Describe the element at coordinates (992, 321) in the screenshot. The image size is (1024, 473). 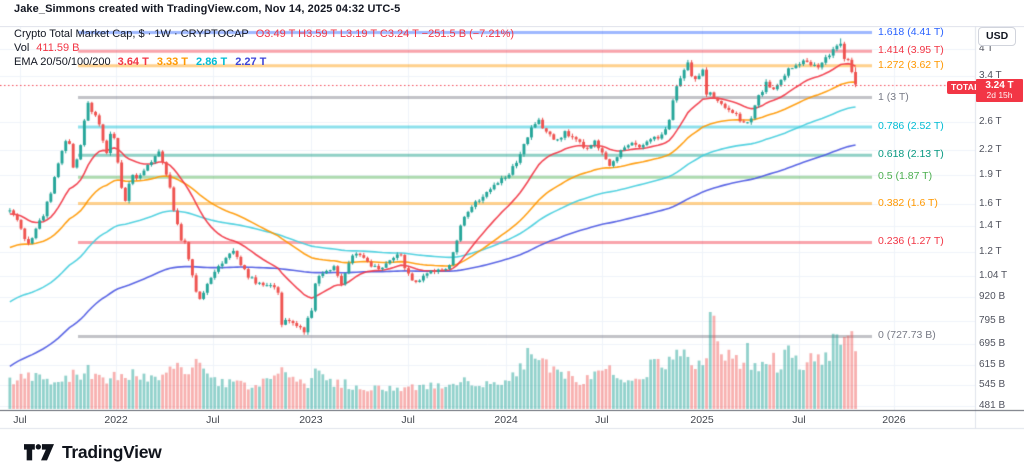
I see `price-tick-label: 795 B` at that location.